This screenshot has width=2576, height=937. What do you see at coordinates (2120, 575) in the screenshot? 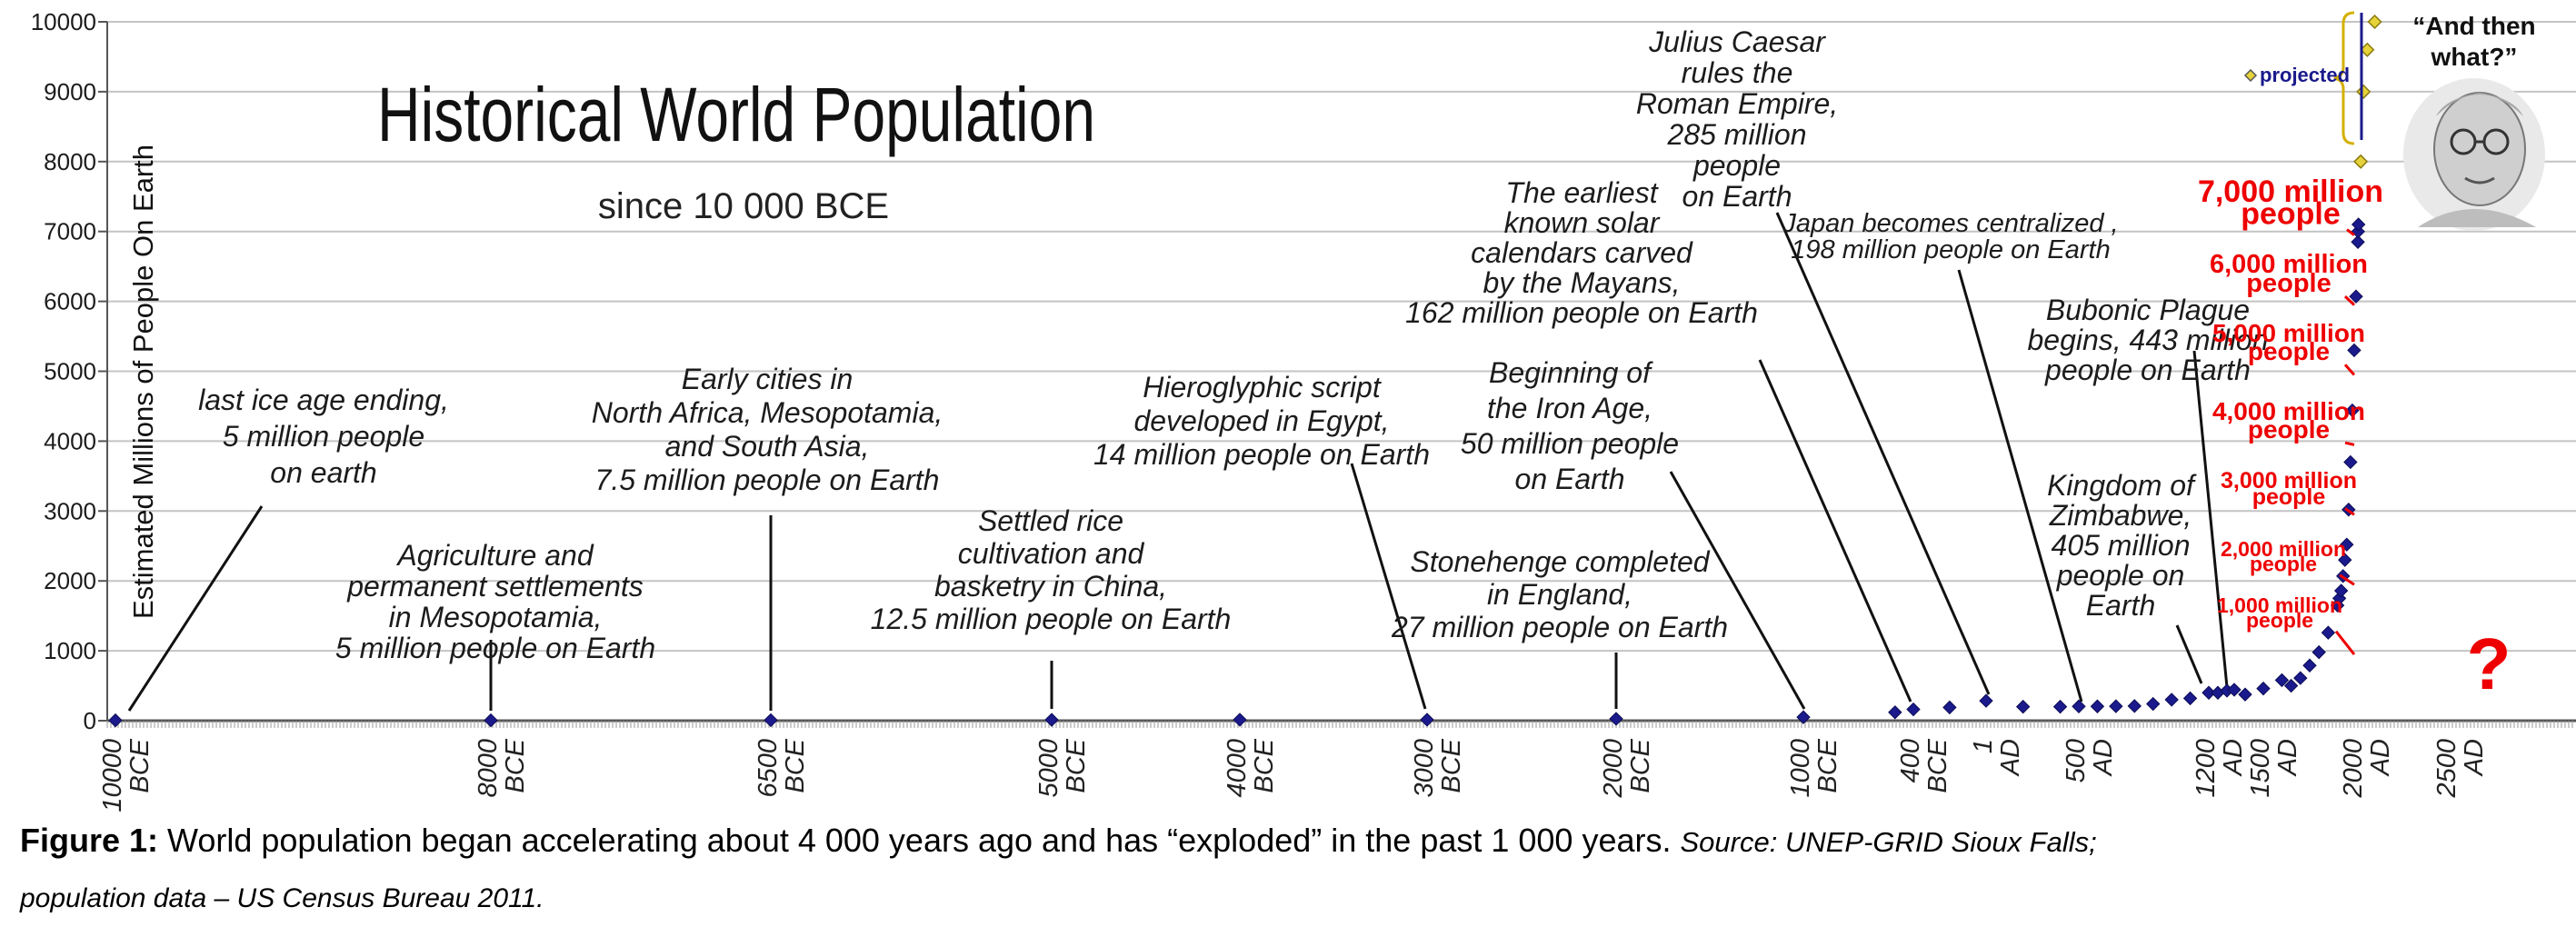
I see `annotation-line: people on` at bounding box center [2120, 575].